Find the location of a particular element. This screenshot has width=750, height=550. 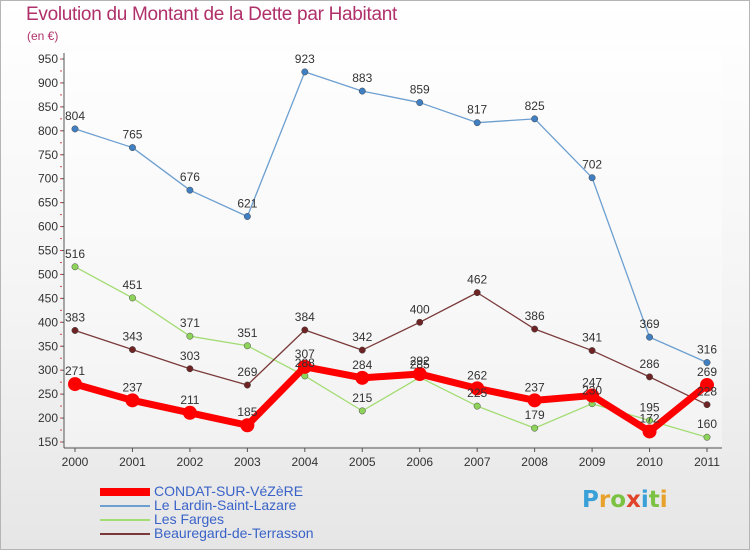

data-label: 247 is located at coordinates (592, 383).